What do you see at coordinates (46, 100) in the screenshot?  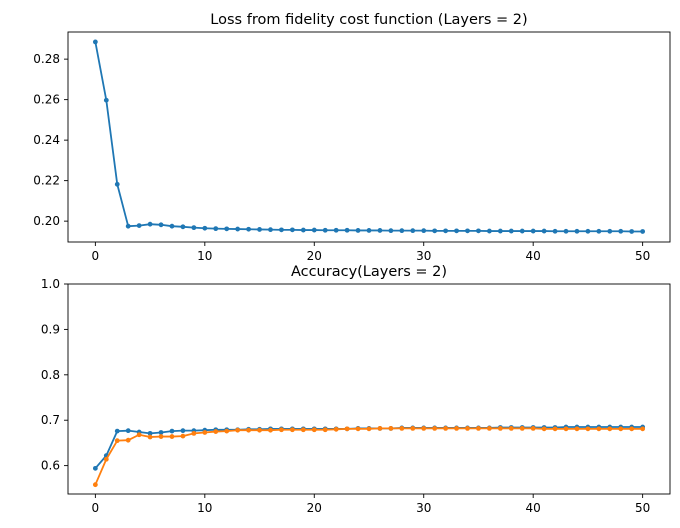 I see `y-tick-label: 0.26` at bounding box center [46, 100].